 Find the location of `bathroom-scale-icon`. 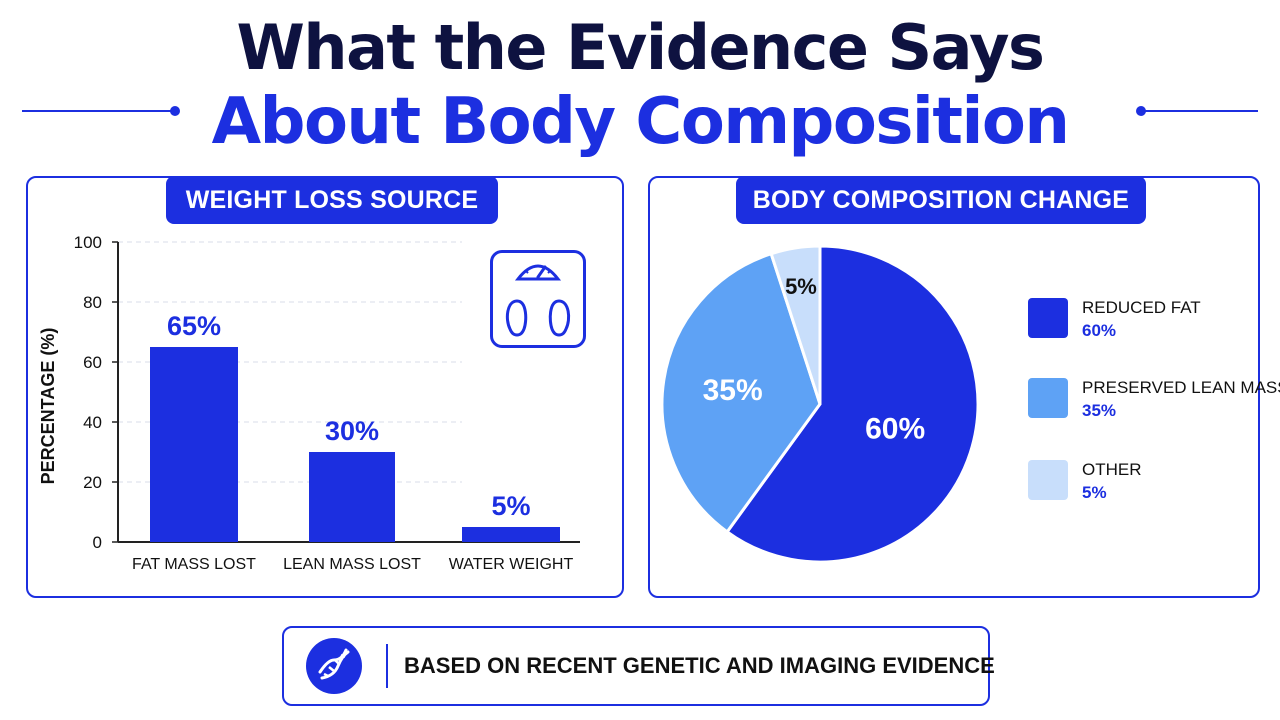

bathroom-scale-icon is located at coordinates (538, 300).